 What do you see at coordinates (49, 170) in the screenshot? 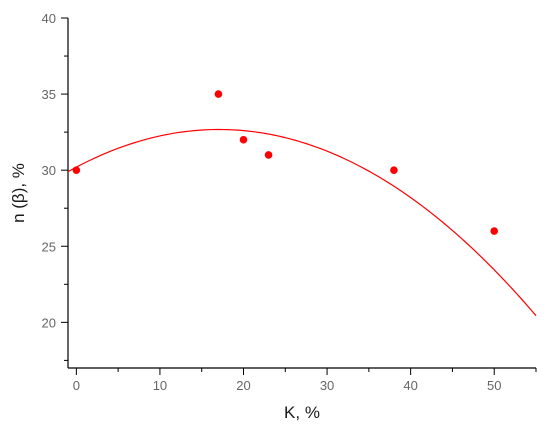
I see `y-tick-label: 30` at bounding box center [49, 170].